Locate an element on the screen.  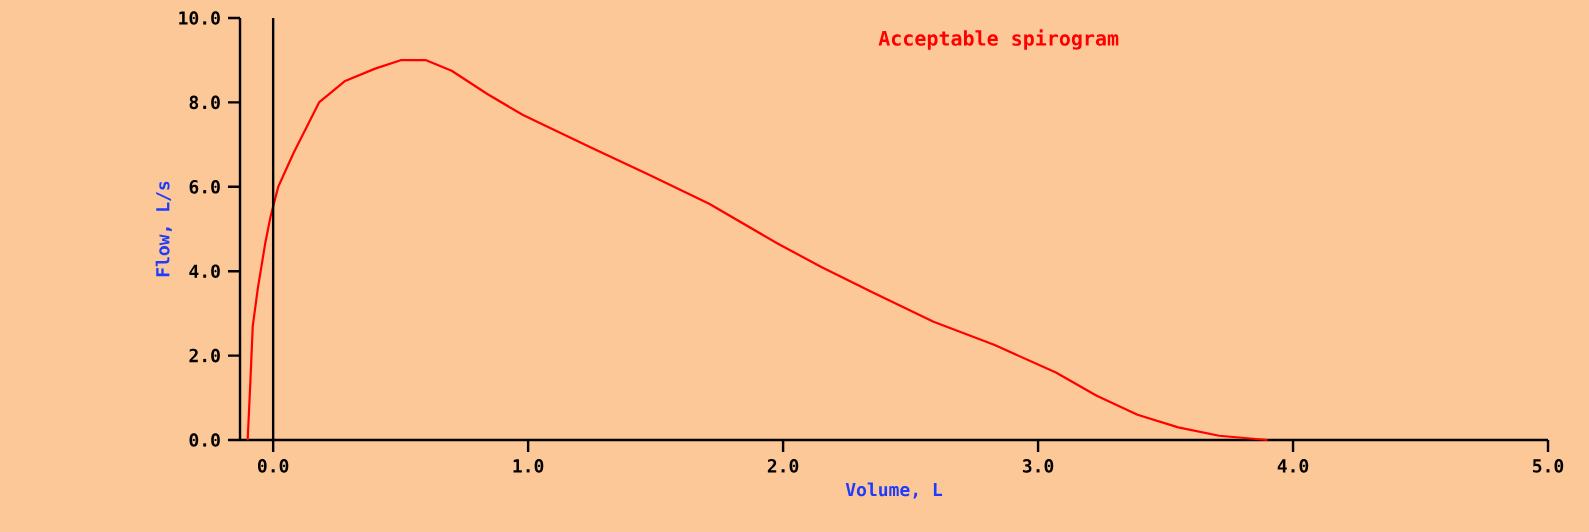
x-tick-label: 0.0 is located at coordinates (273, 466).